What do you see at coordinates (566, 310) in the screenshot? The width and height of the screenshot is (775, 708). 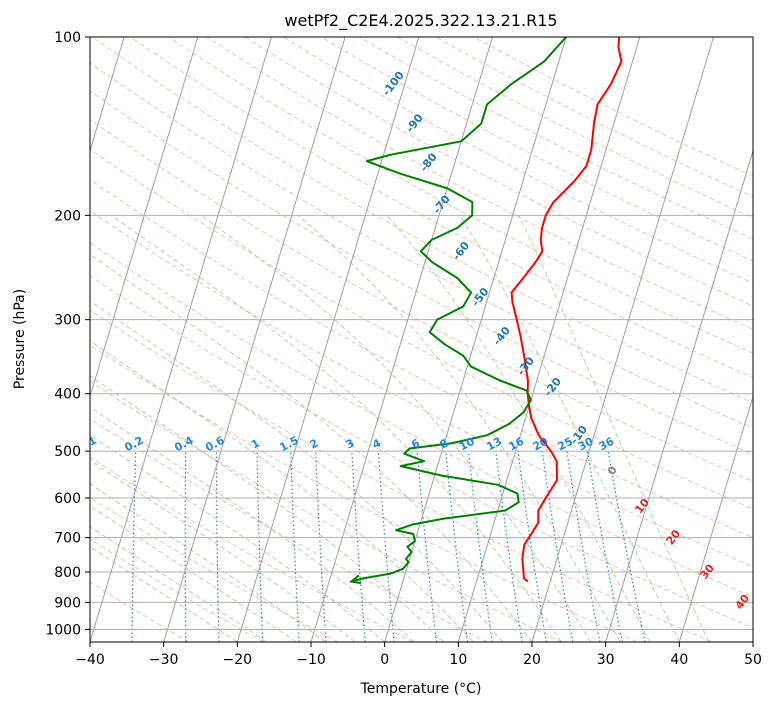 I see `temperature-profile` at bounding box center [566, 310].